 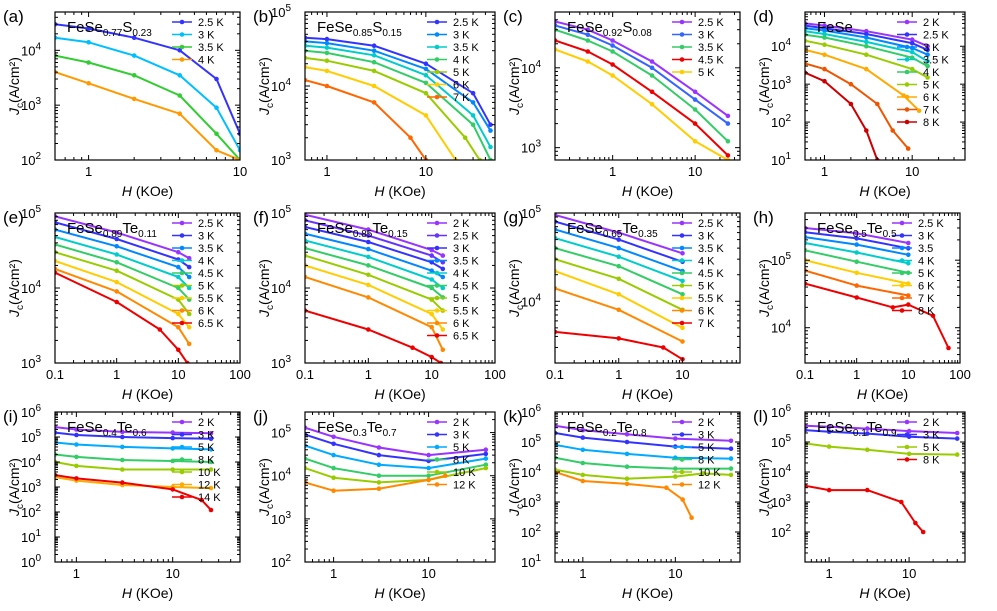 I want to click on legend-label: 6 K, so click(x=926, y=287).